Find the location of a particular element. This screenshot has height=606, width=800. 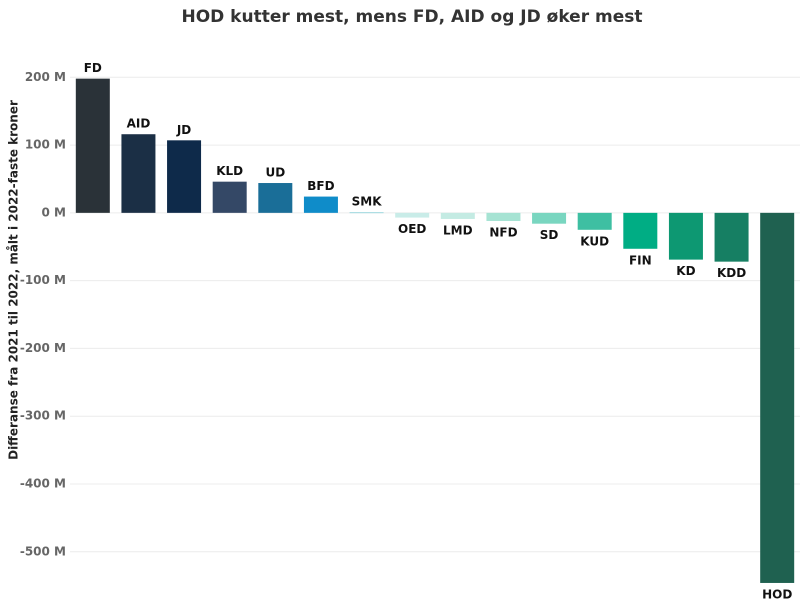

bar-label: HOD is located at coordinates (777, 594).